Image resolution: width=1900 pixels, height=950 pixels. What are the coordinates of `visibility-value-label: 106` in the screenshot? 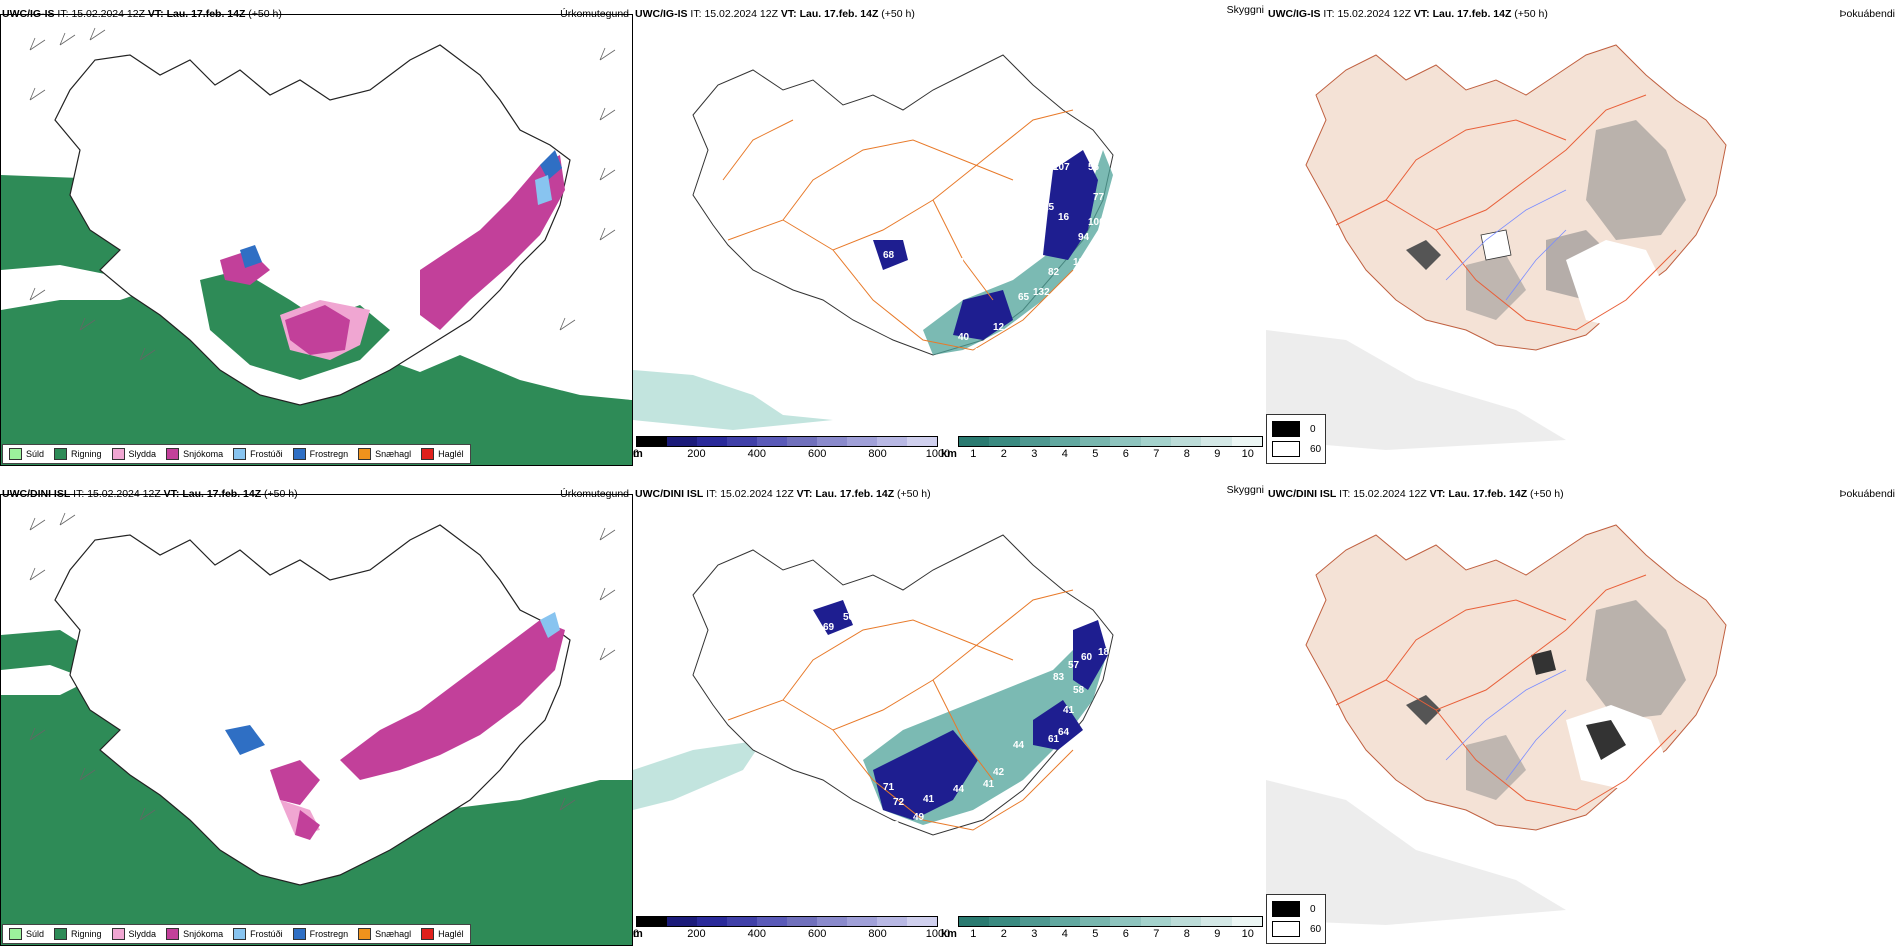 It's located at (1096, 222).